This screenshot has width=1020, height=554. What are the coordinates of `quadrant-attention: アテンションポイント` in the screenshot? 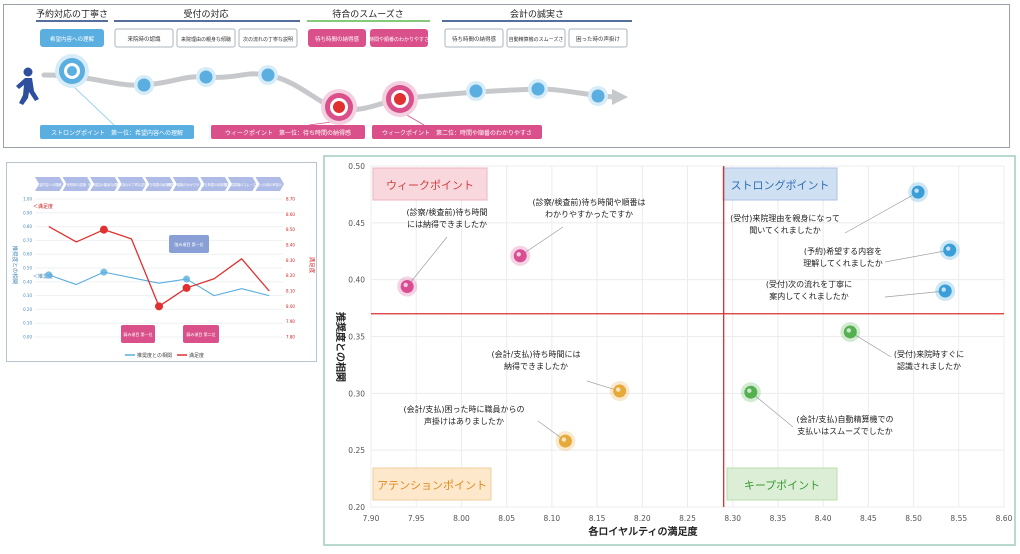 It's located at (432, 484).